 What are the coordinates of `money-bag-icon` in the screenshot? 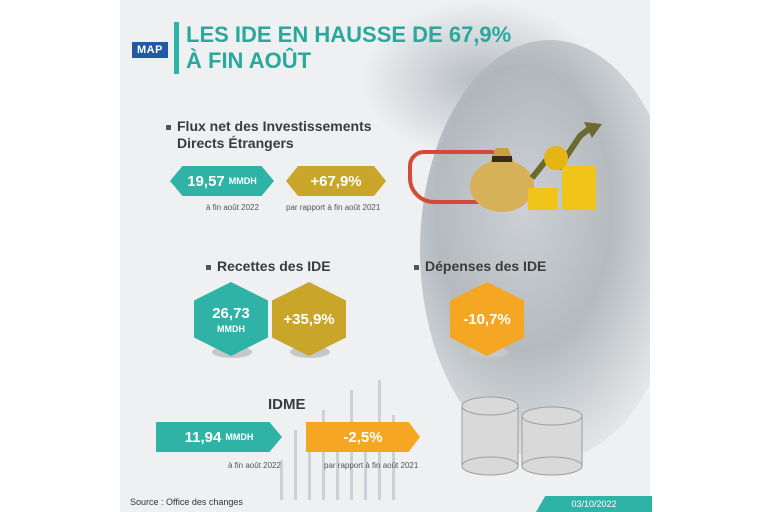 It's located at (536, 167).